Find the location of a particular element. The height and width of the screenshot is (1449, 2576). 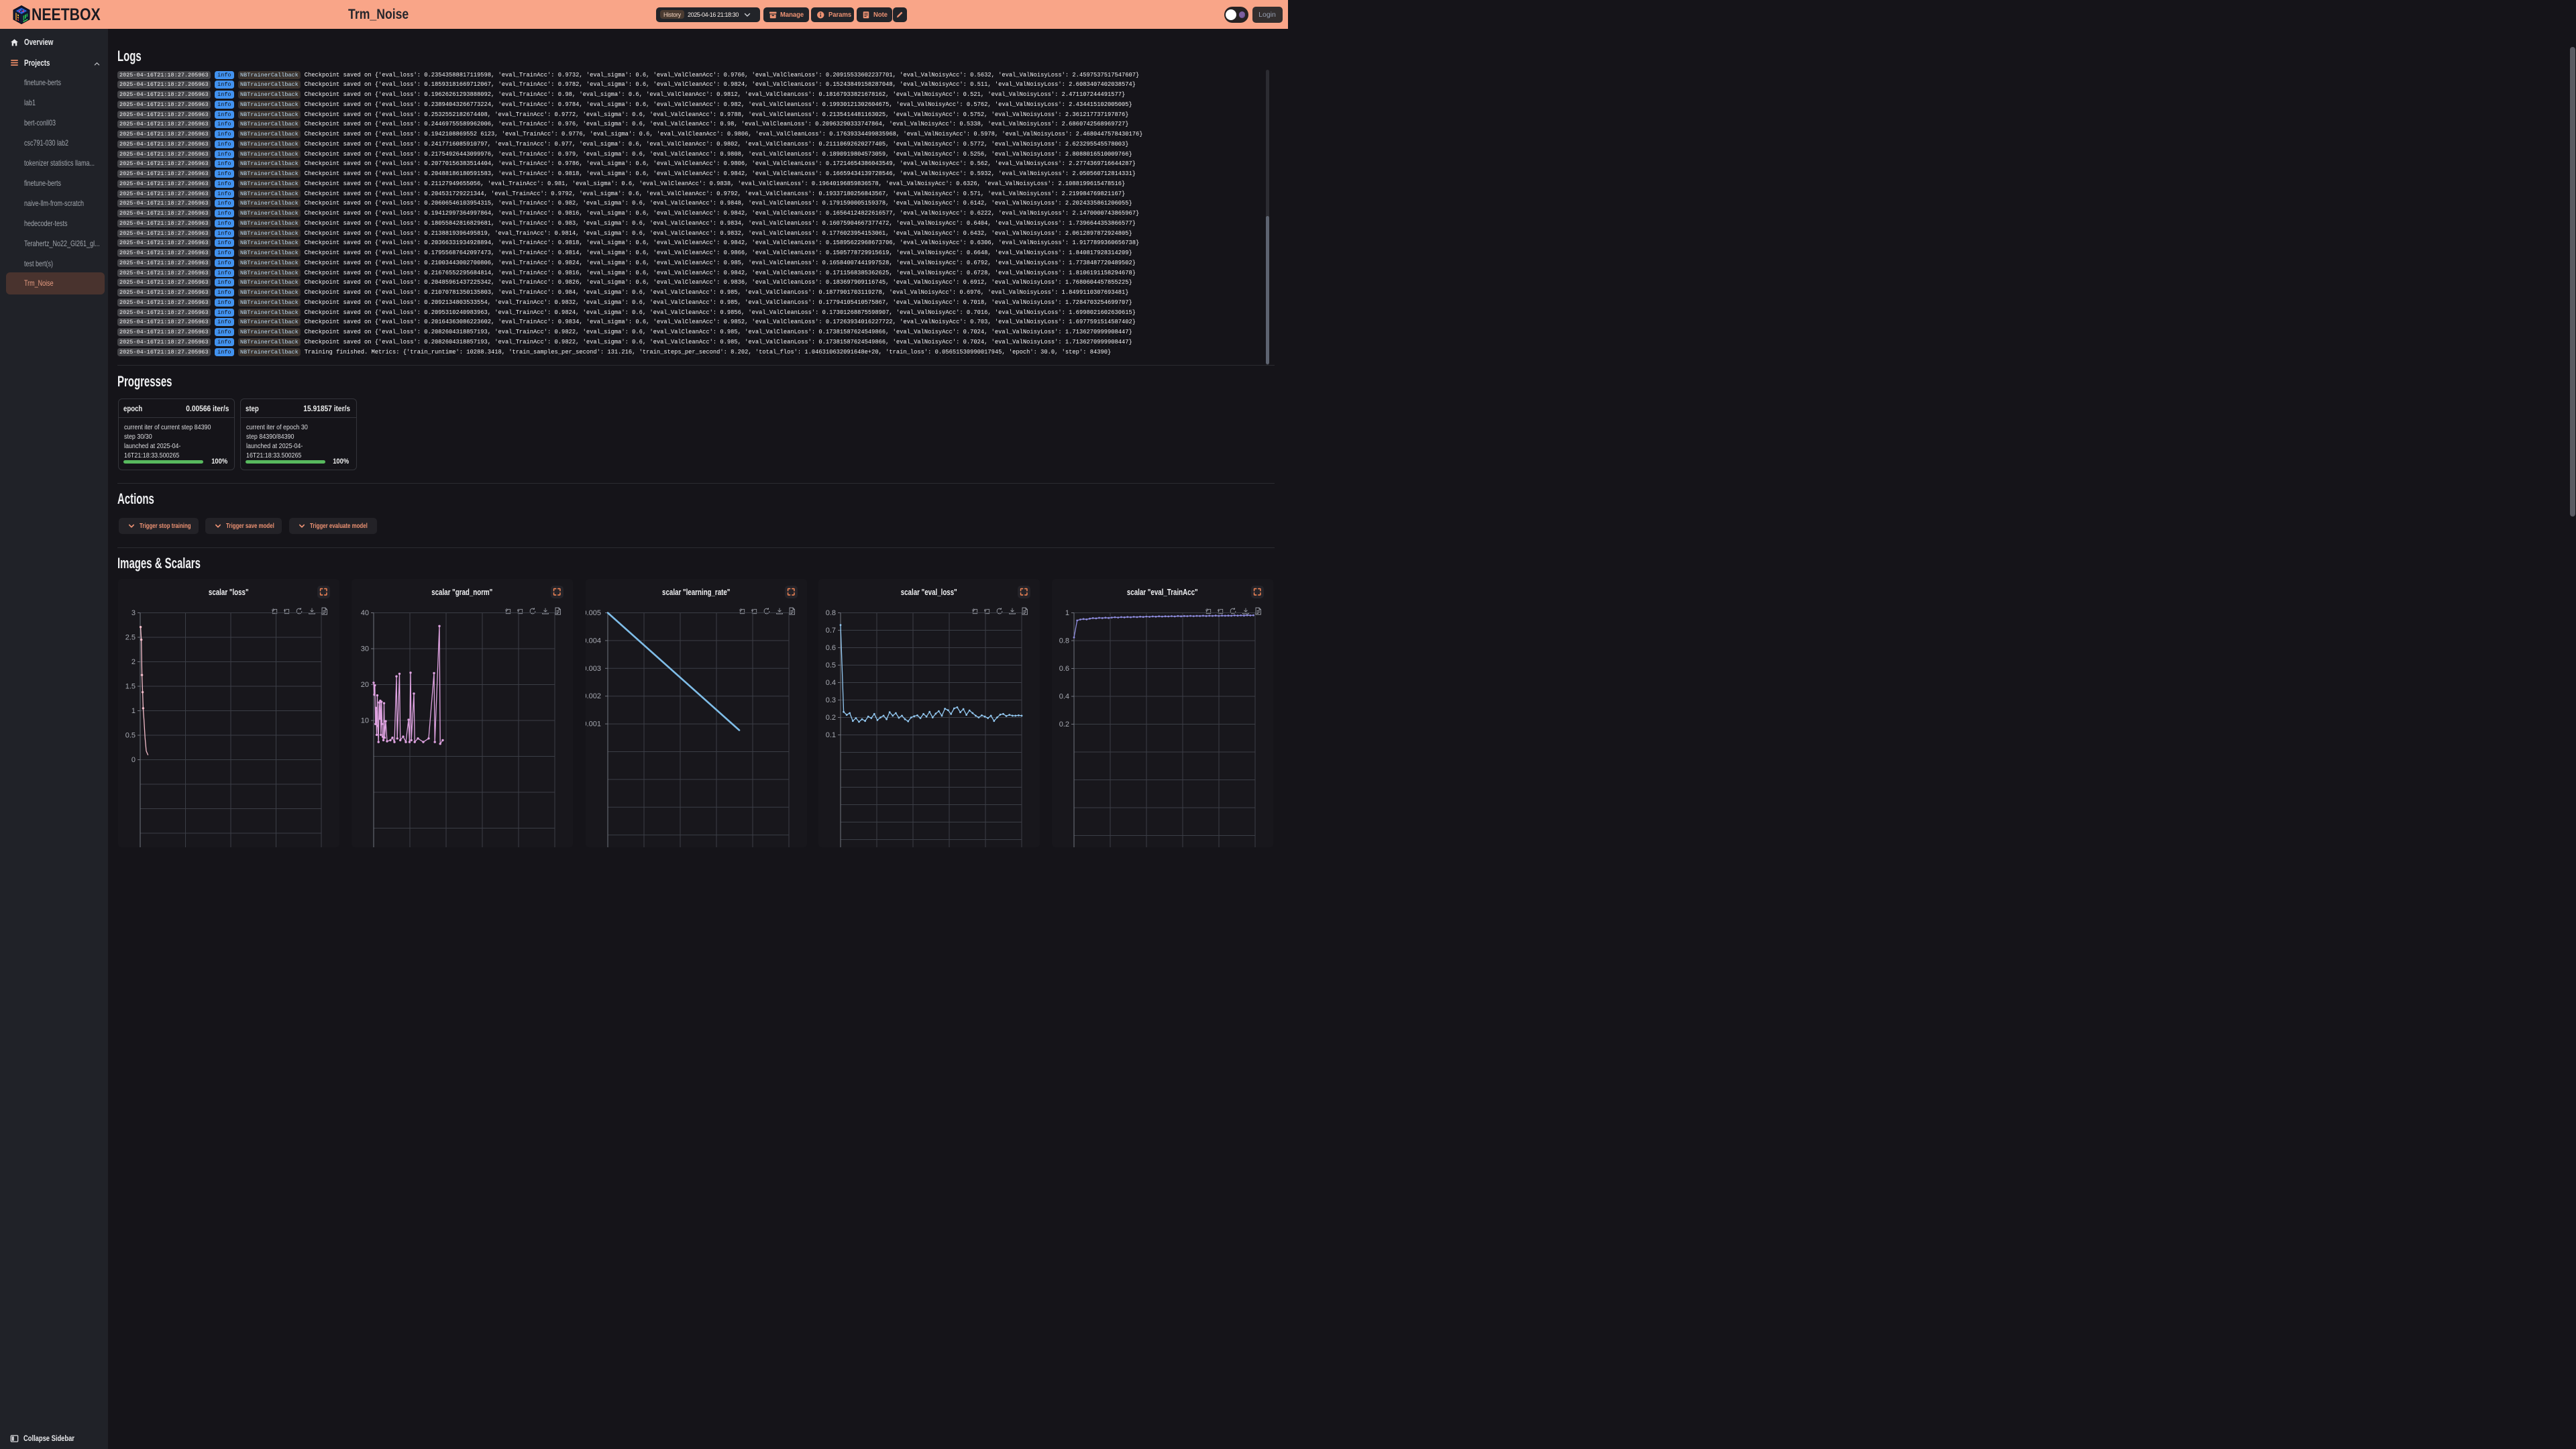

svg-text: 2.5 is located at coordinates (130, 637).